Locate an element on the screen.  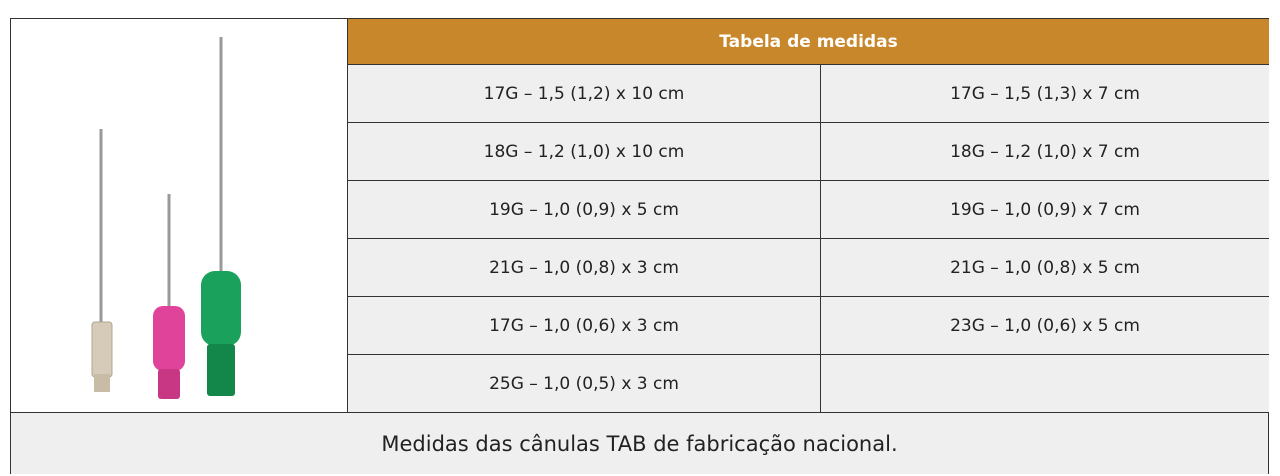
table-cell: 18G – 1,2 (1,0) x 7 cm is located at coordinates (1044, 151).